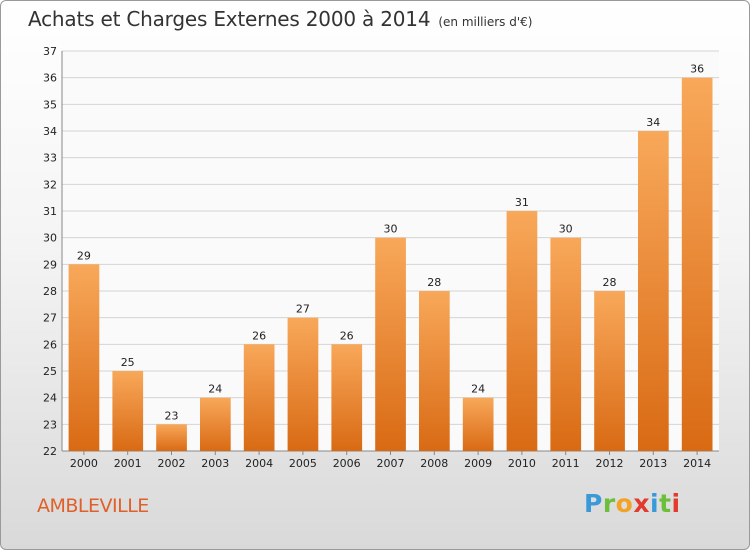 The width and height of the screenshot is (750, 550). What do you see at coordinates (485, 22) in the screenshot?
I see `chart-unit: (en milliers d'€)` at bounding box center [485, 22].